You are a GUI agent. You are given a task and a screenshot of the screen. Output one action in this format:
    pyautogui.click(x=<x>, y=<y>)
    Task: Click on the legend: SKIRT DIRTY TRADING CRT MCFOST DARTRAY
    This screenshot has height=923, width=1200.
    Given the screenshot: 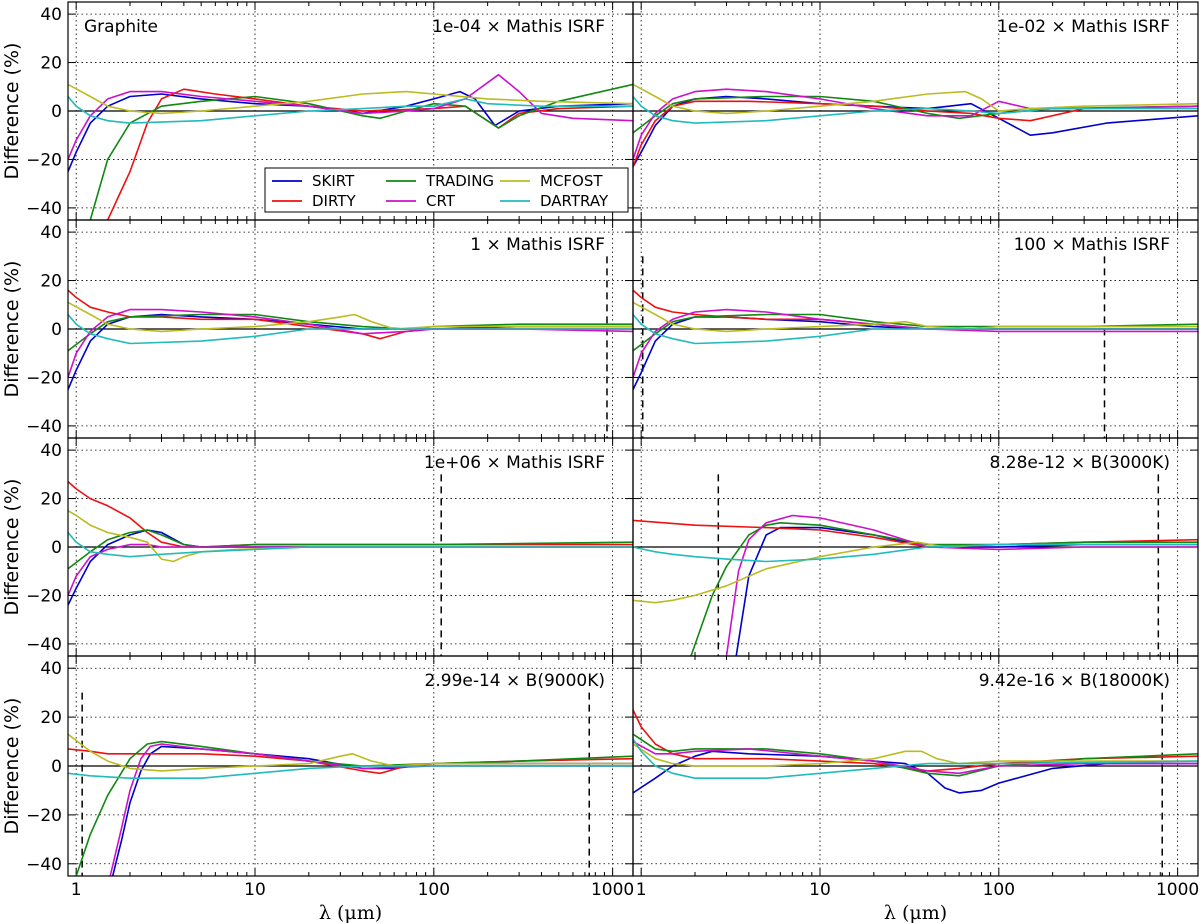 What is the action you would take?
    pyautogui.click(x=446, y=190)
    